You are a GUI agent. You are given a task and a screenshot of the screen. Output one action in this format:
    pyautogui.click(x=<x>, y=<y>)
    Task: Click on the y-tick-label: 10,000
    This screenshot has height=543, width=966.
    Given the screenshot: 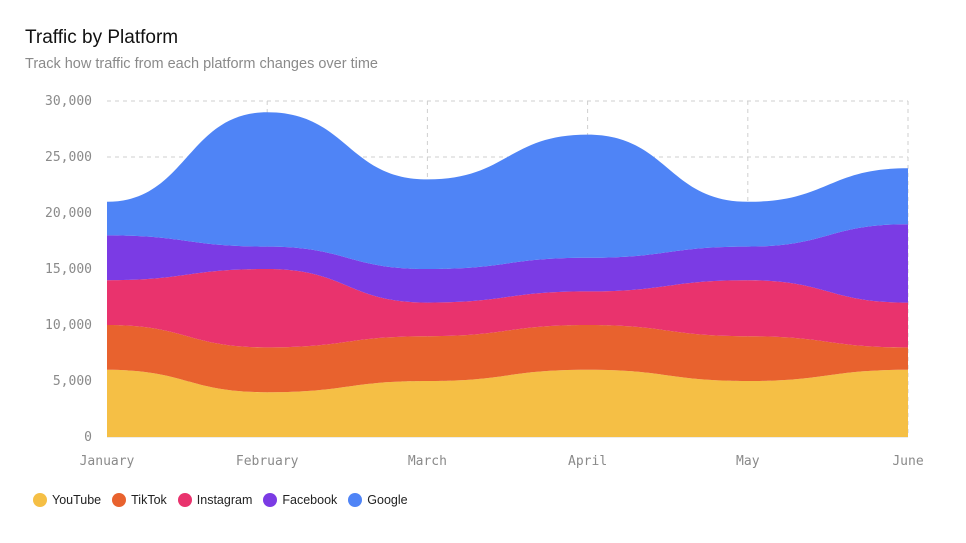 What is the action you would take?
    pyautogui.click(x=68, y=325)
    